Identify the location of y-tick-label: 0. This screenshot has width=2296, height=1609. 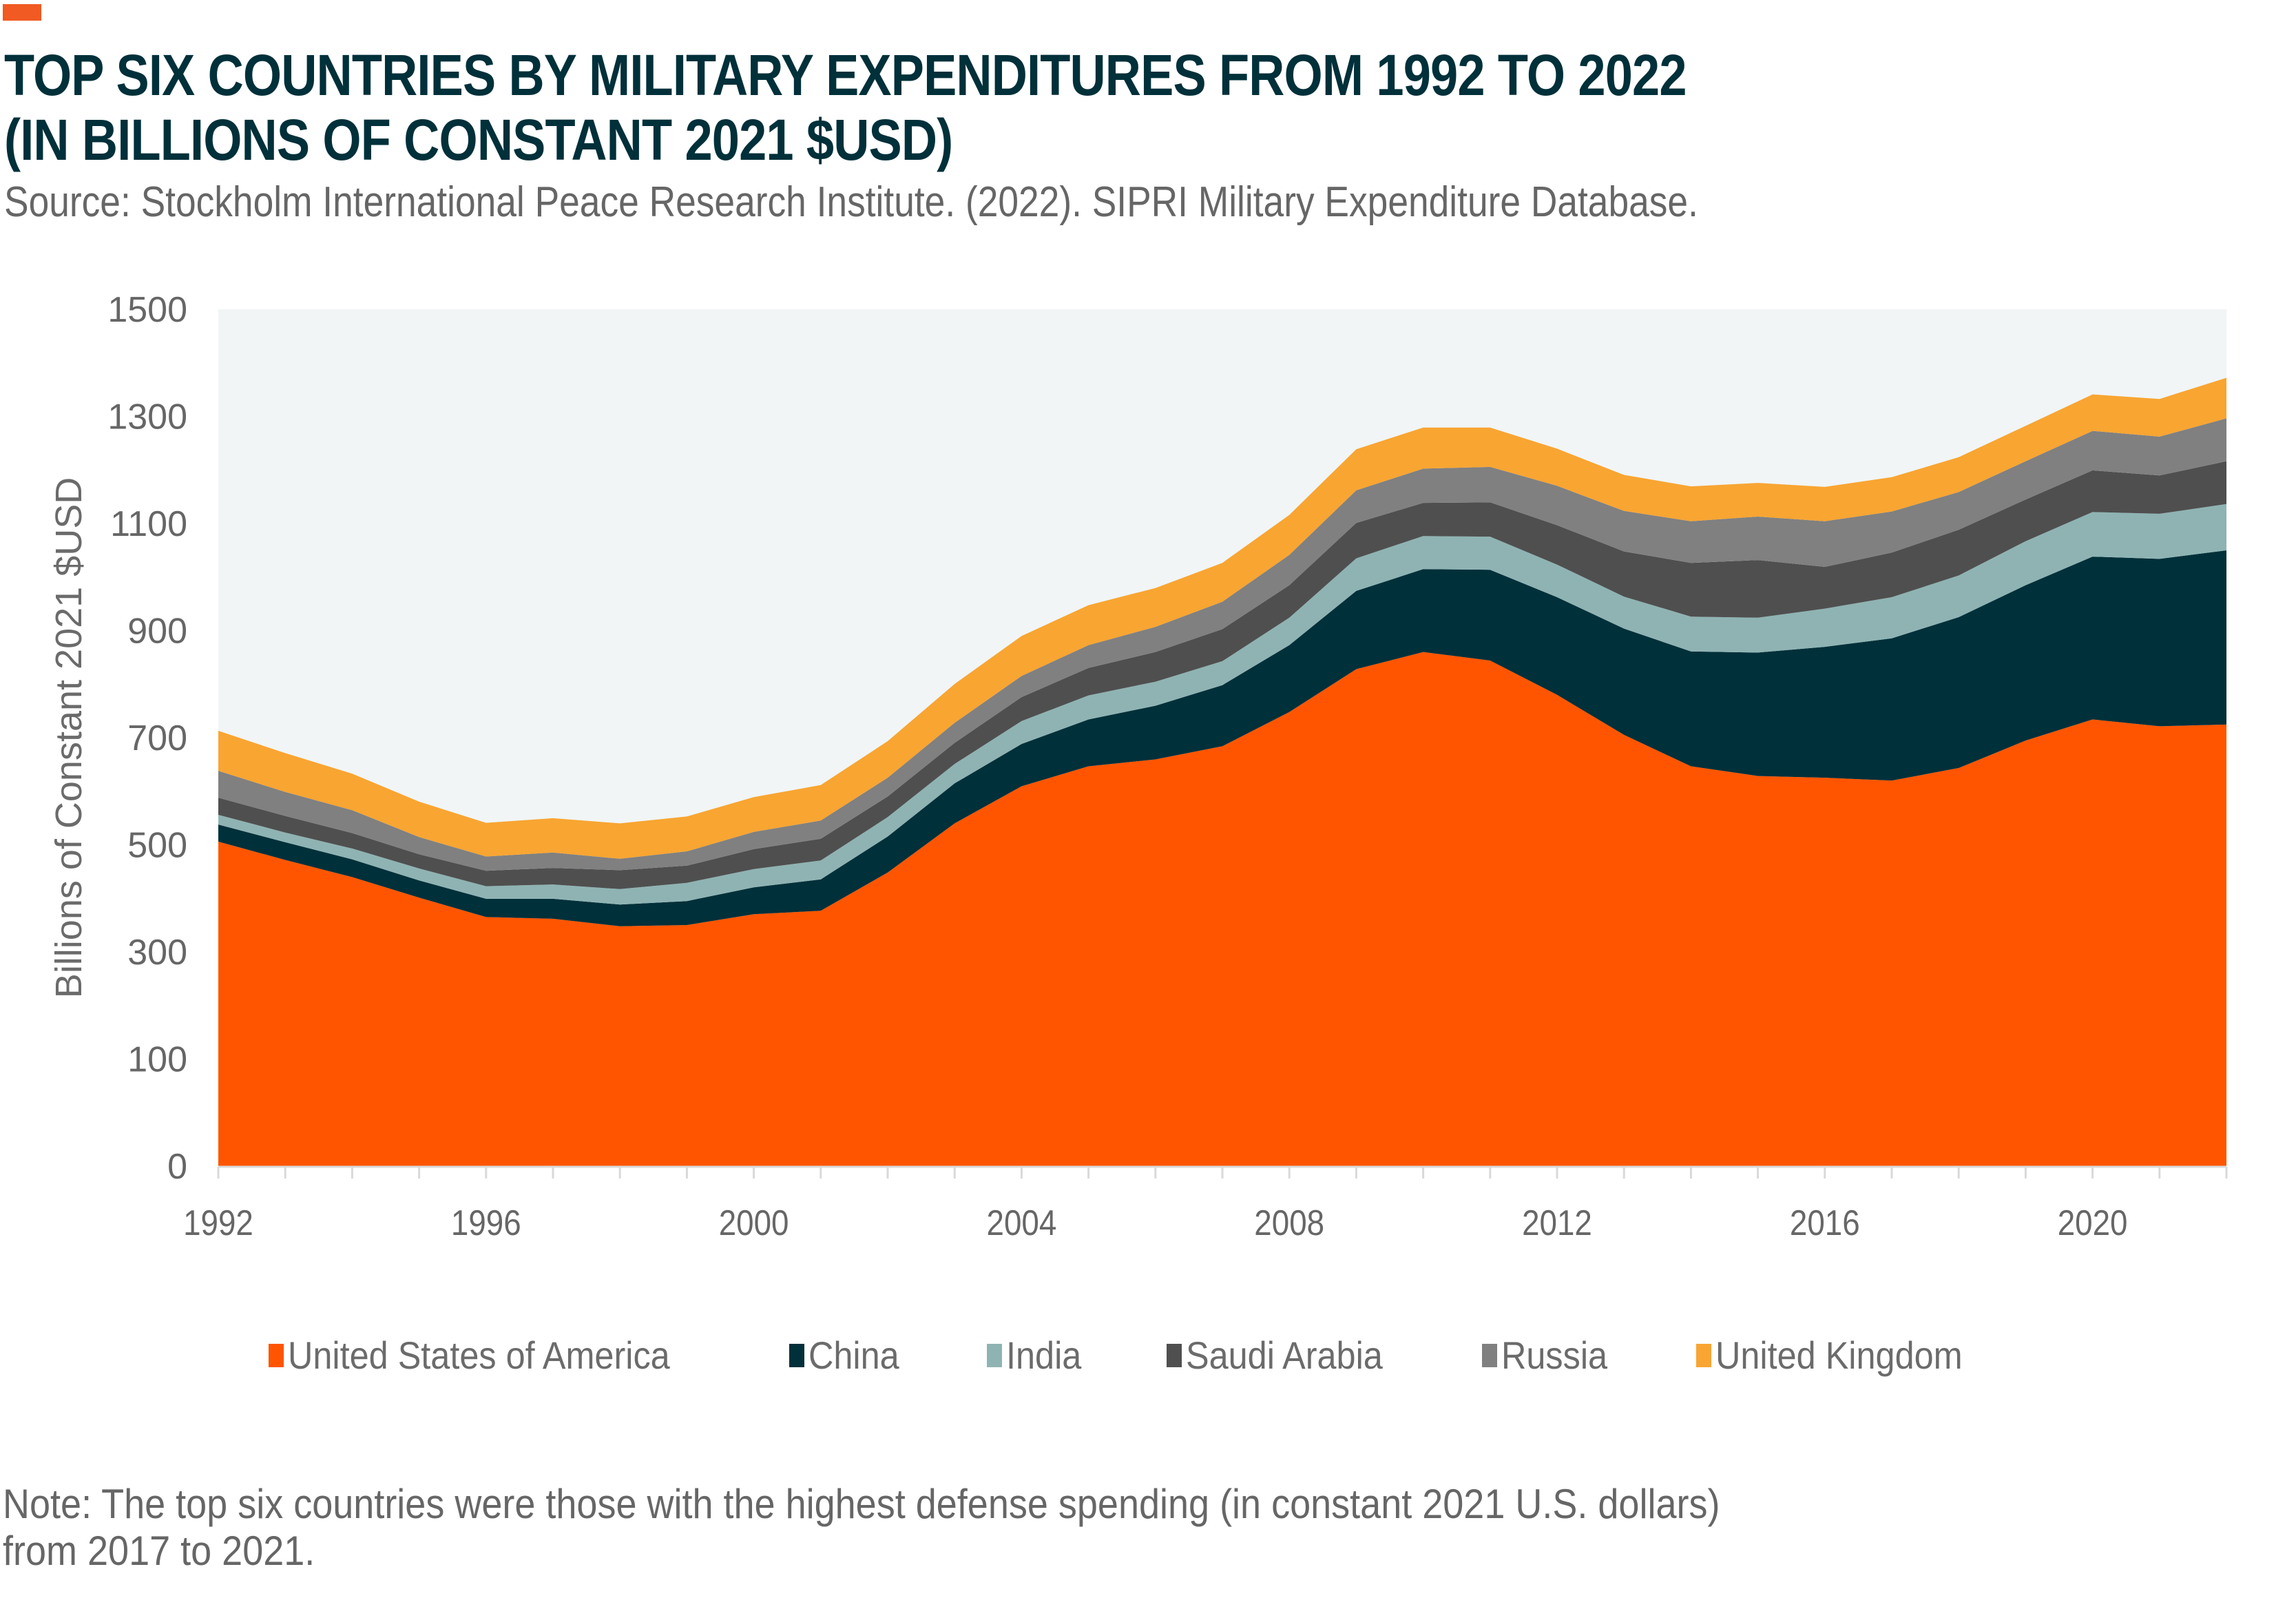
(177, 1167).